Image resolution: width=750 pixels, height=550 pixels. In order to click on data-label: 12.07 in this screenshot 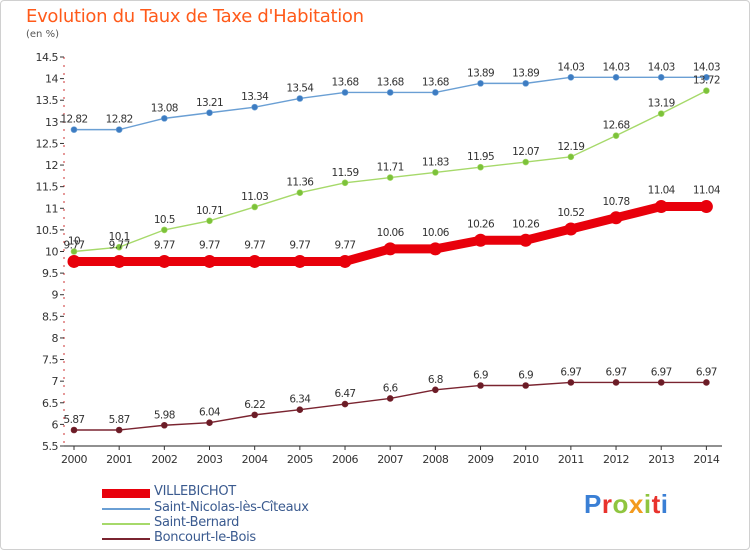, I will do `click(525, 152)`.